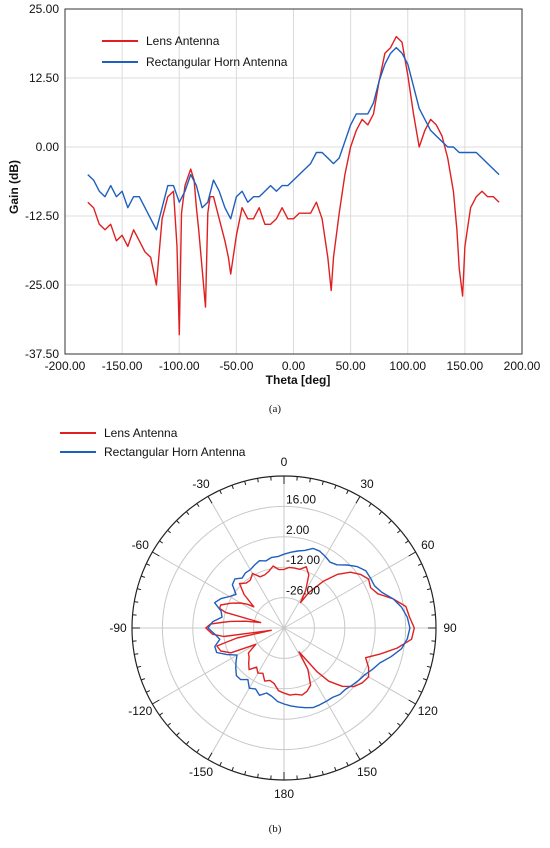 The width and height of the screenshot is (550, 848). What do you see at coordinates (428, 711) in the screenshot?
I see `polar-angle-label: 120` at bounding box center [428, 711].